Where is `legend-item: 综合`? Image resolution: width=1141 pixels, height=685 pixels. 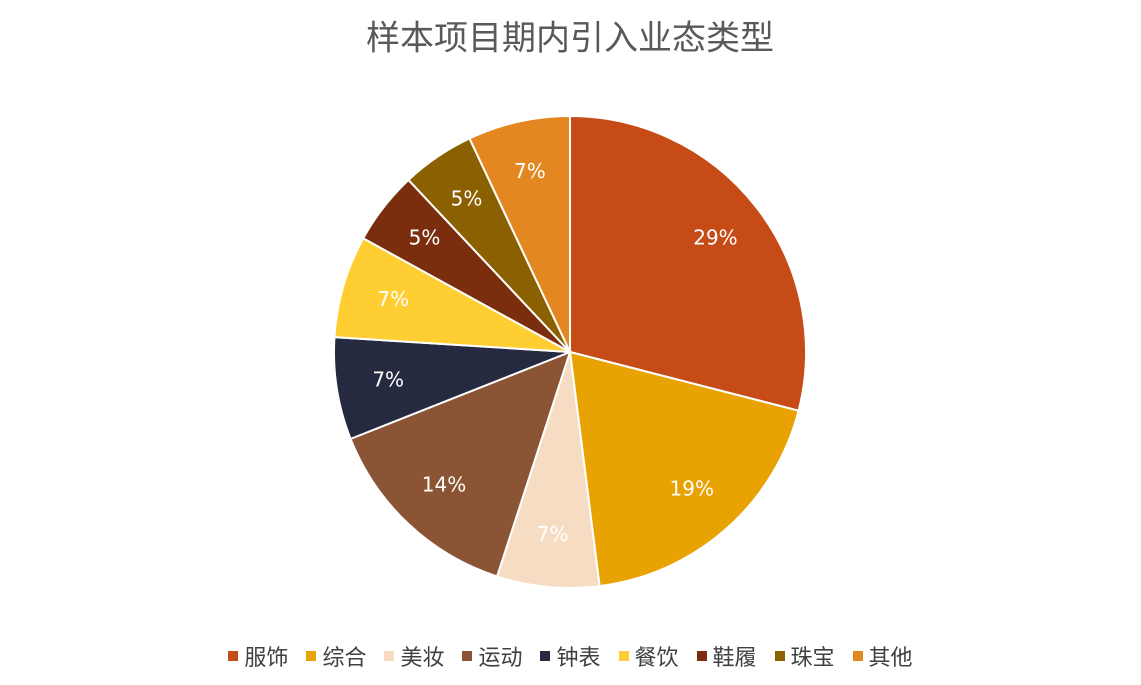 legend-item: 综合 is located at coordinates (336, 656).